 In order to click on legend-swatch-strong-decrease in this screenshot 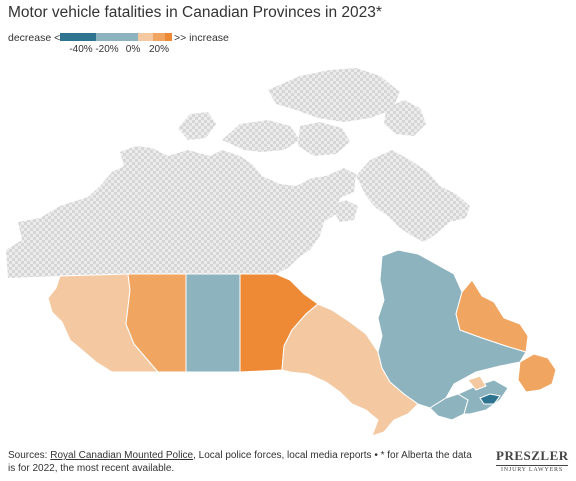, I will do `click(78, 37)`.